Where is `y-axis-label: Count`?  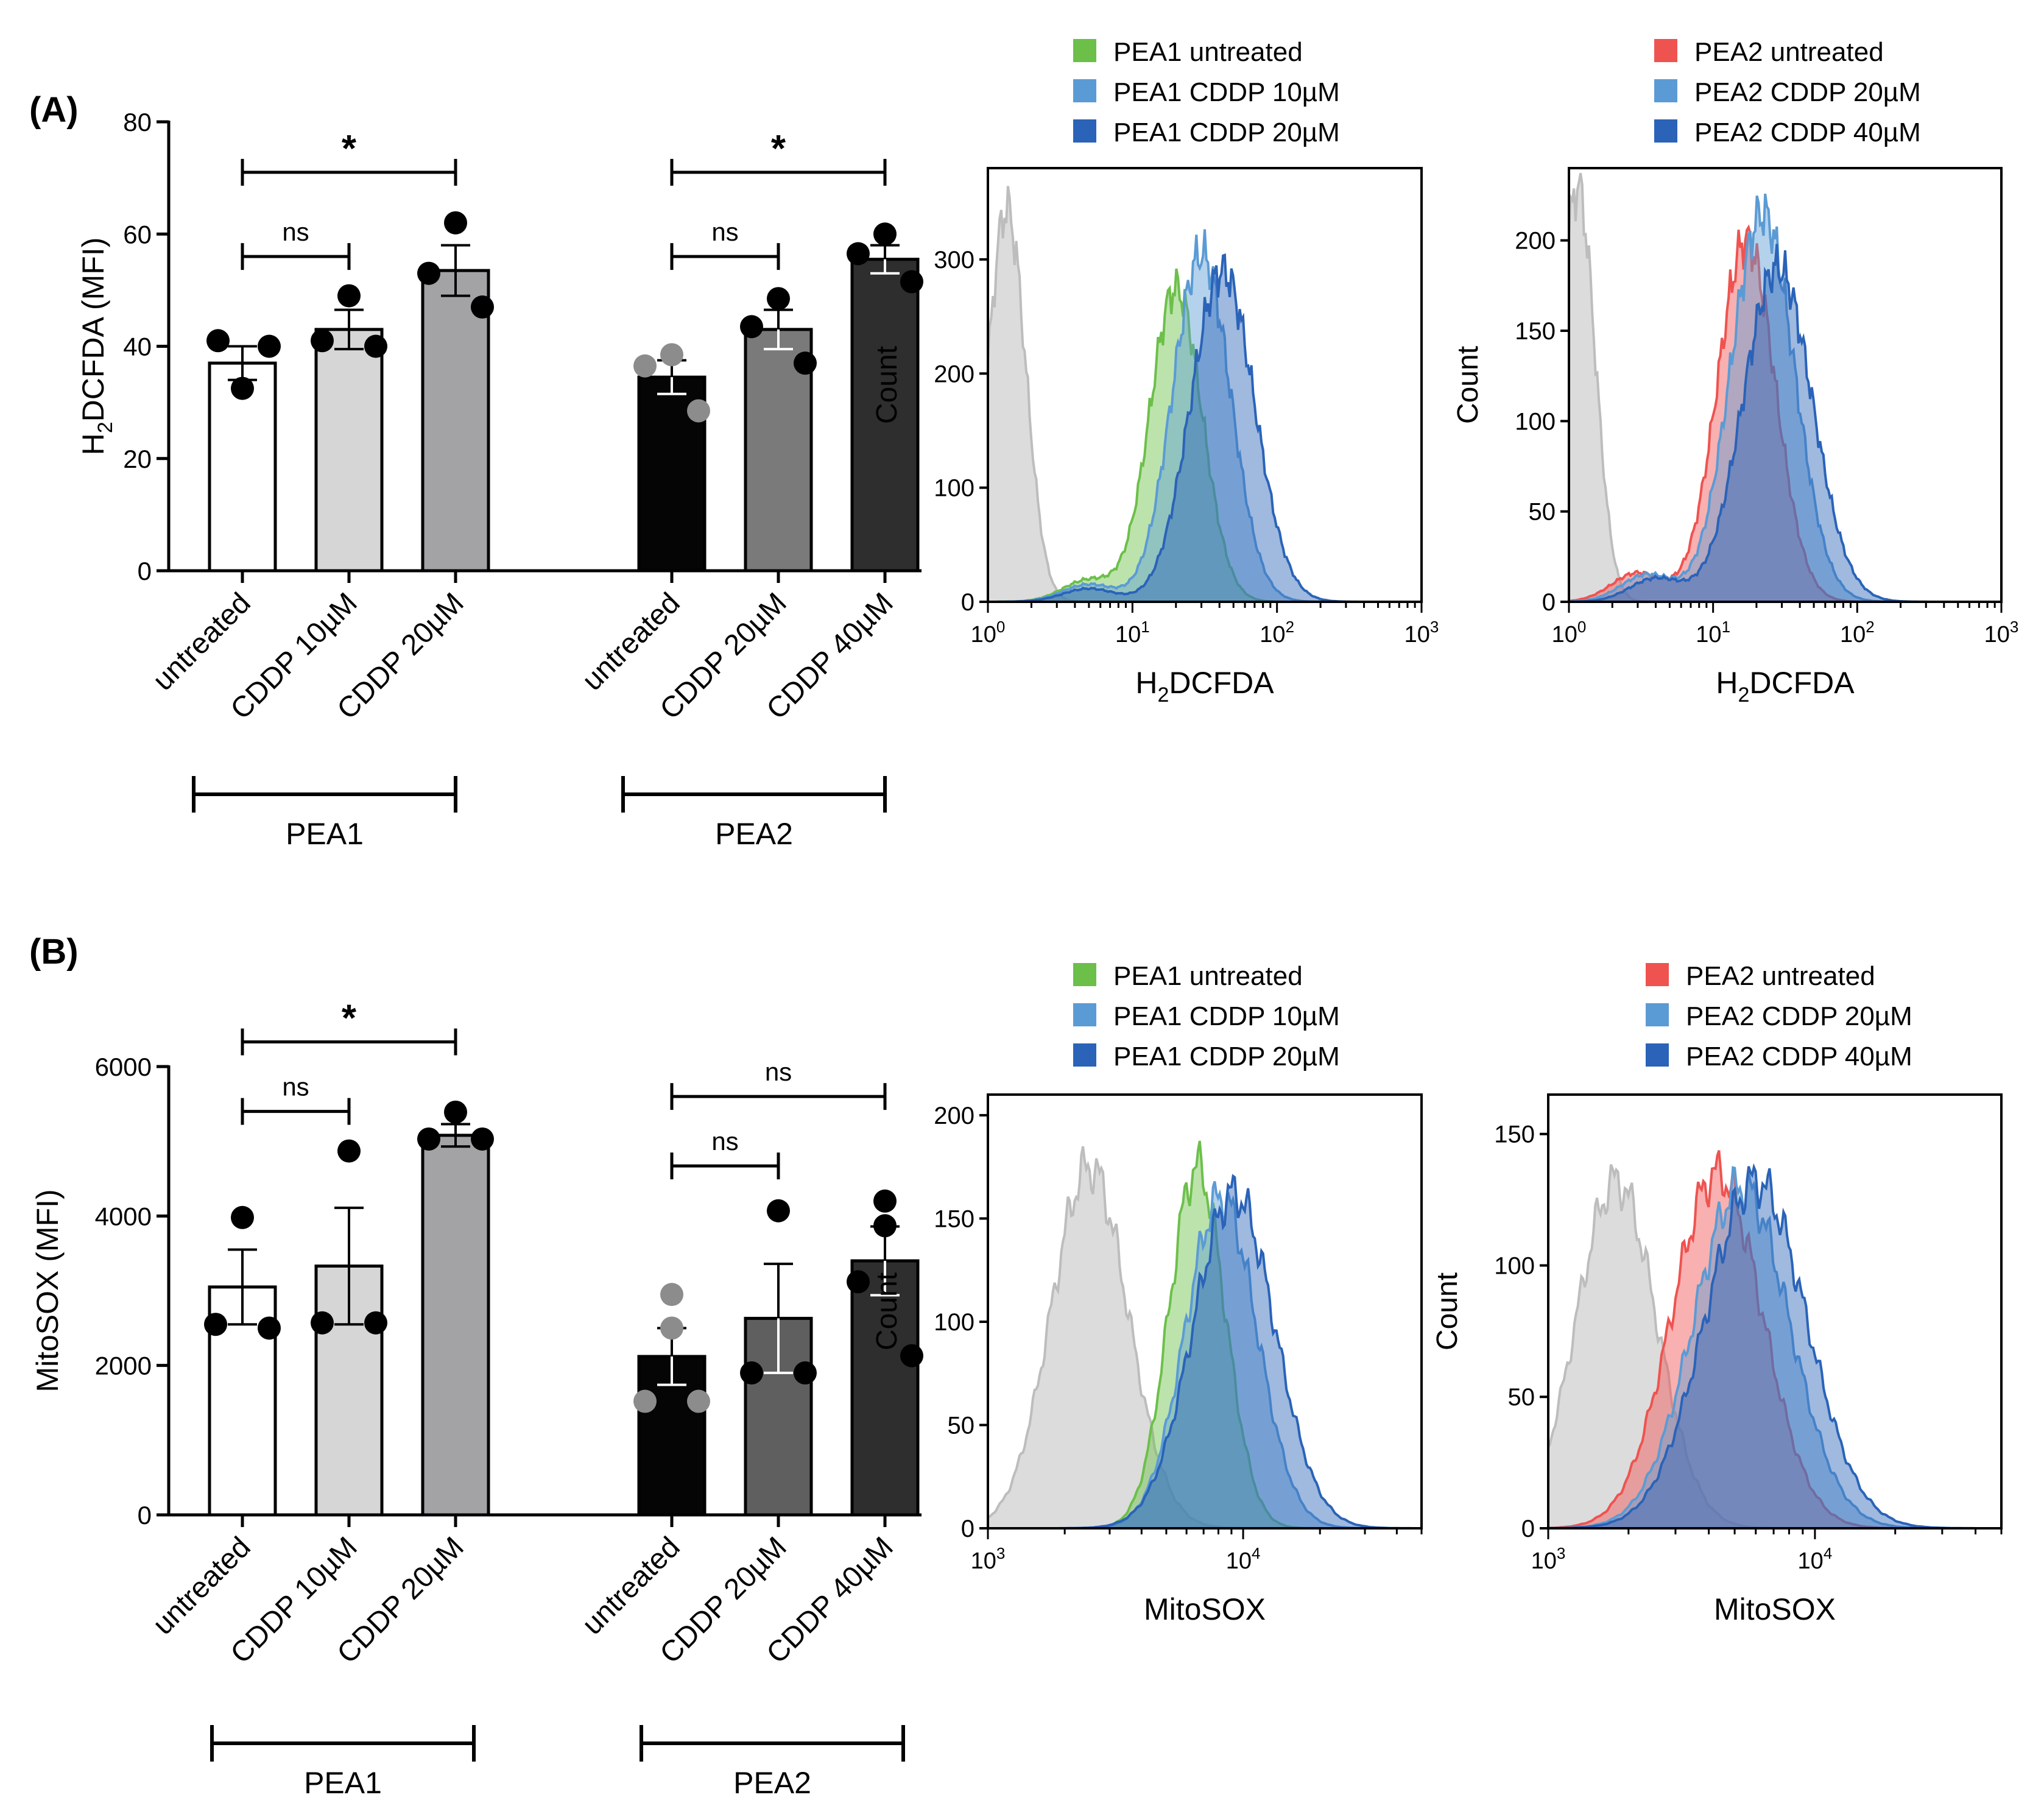 y-axis-label: Count is located at coordinates (887, 385).